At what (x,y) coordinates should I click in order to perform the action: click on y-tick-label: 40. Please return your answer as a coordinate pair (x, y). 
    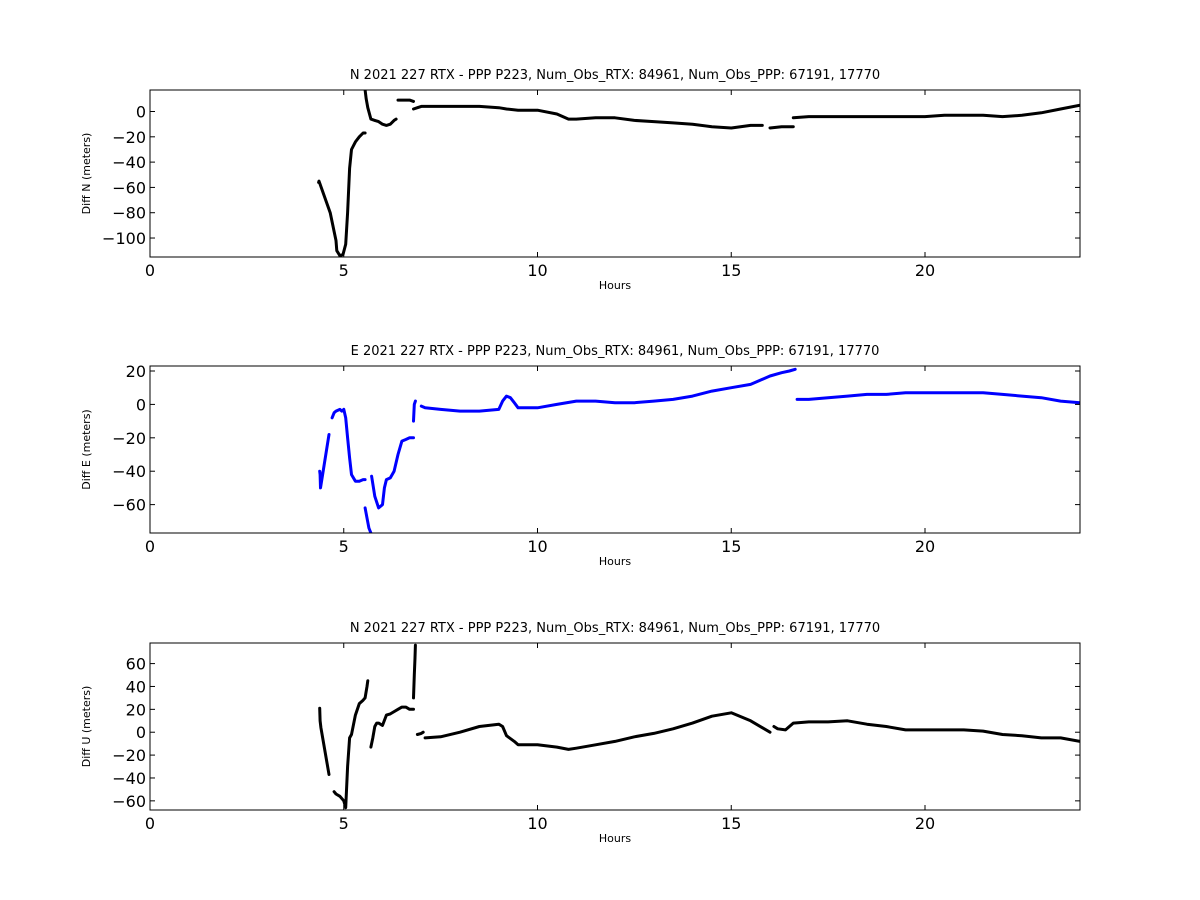
    Looking at the image, I should click on (136, 686).